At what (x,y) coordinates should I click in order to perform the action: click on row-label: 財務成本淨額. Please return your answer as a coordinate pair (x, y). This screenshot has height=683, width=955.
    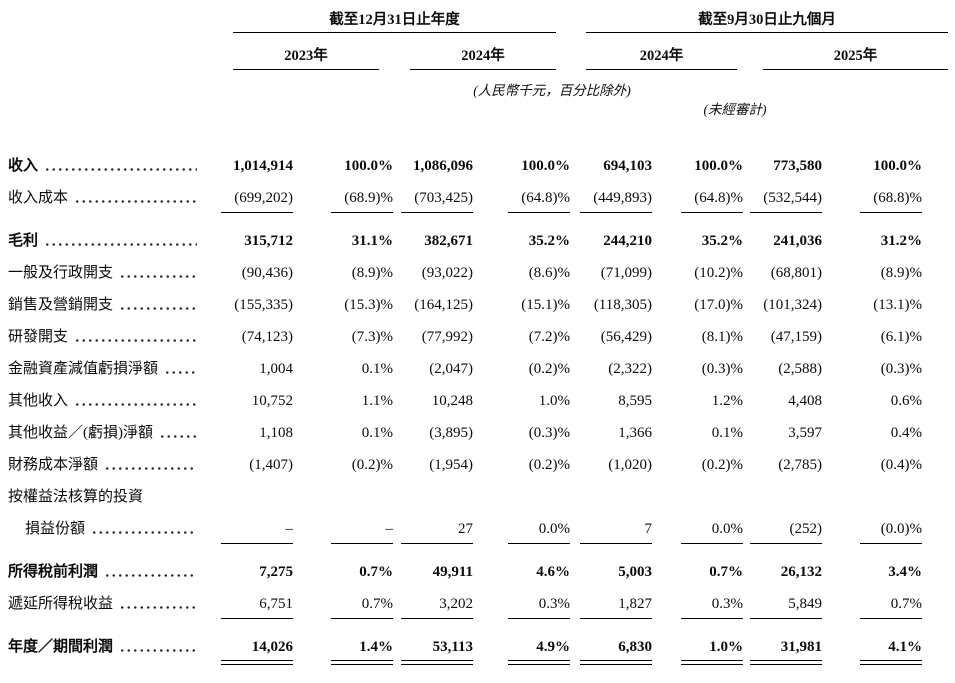
    Looking at the image, I should click on (105, 463).